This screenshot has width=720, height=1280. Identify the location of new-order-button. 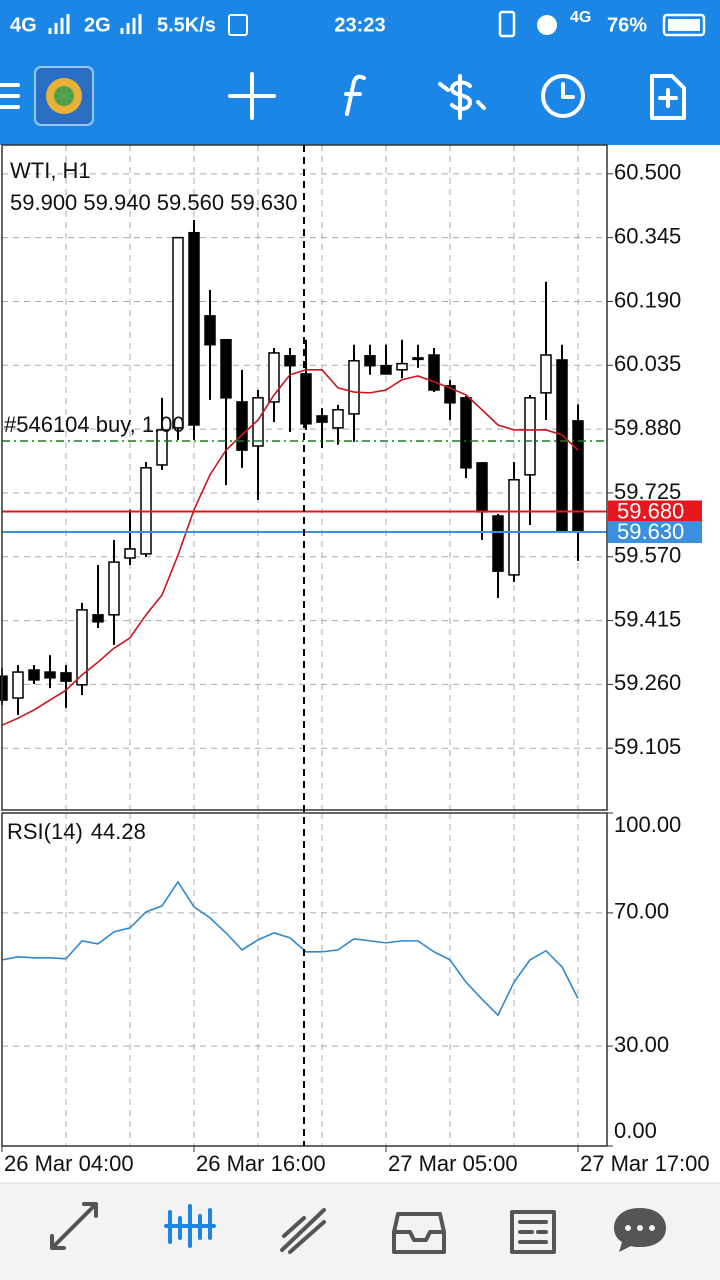
(668, 97).